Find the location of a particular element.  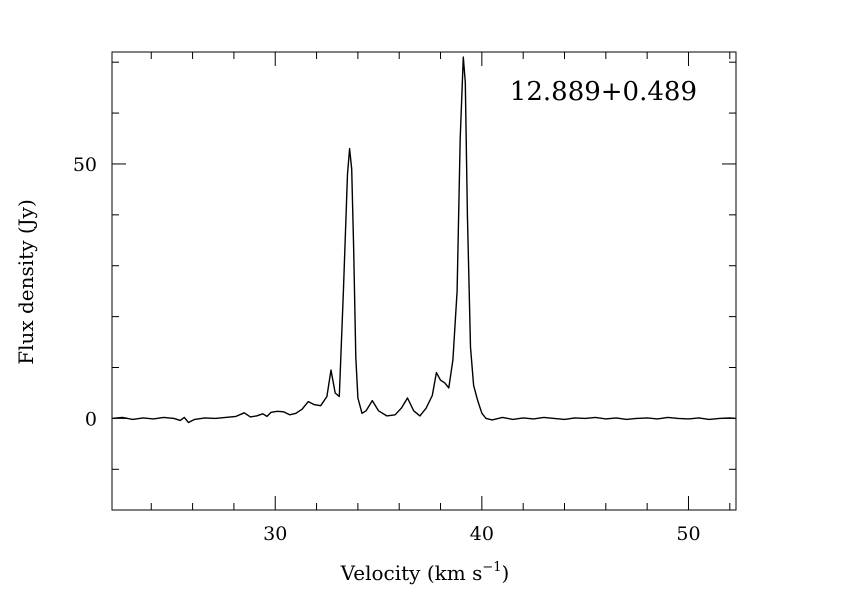

x-tick-label: 40 is located at coordinates (482, 534).